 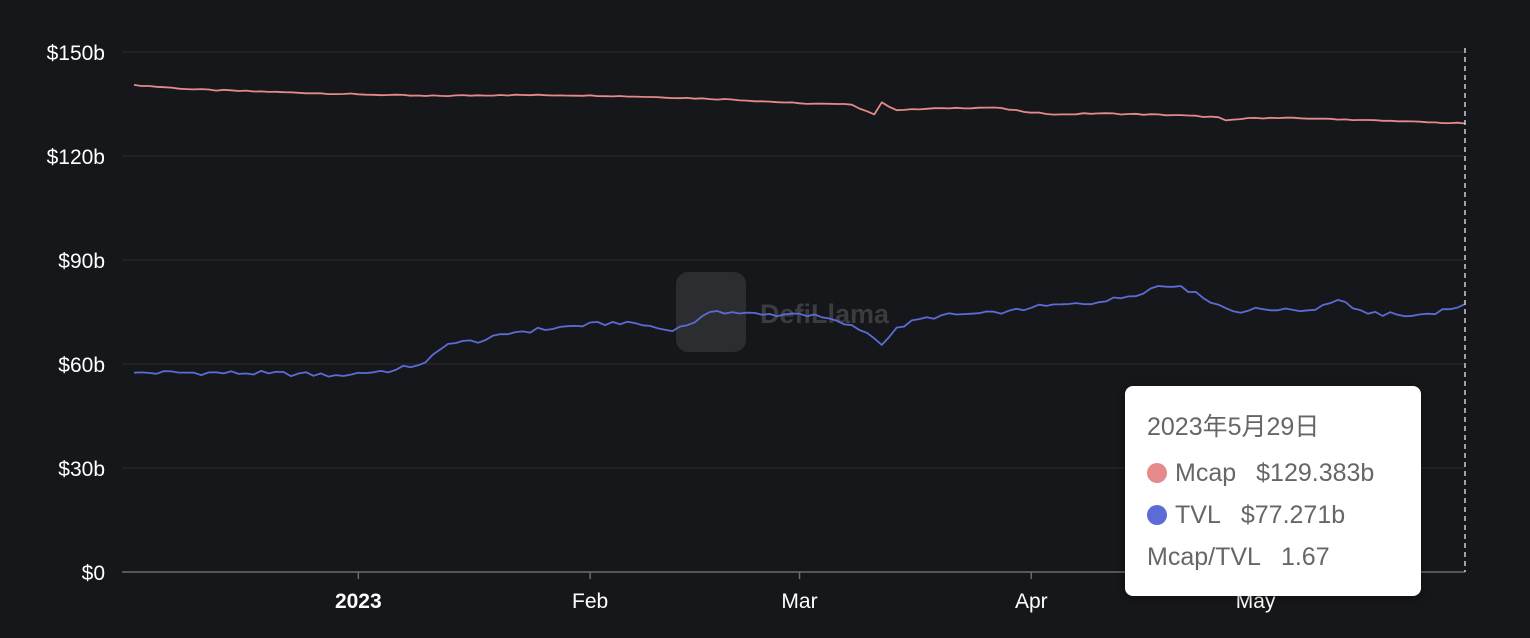 I want to click on series-line-tvl, so click(x=799, y=331).